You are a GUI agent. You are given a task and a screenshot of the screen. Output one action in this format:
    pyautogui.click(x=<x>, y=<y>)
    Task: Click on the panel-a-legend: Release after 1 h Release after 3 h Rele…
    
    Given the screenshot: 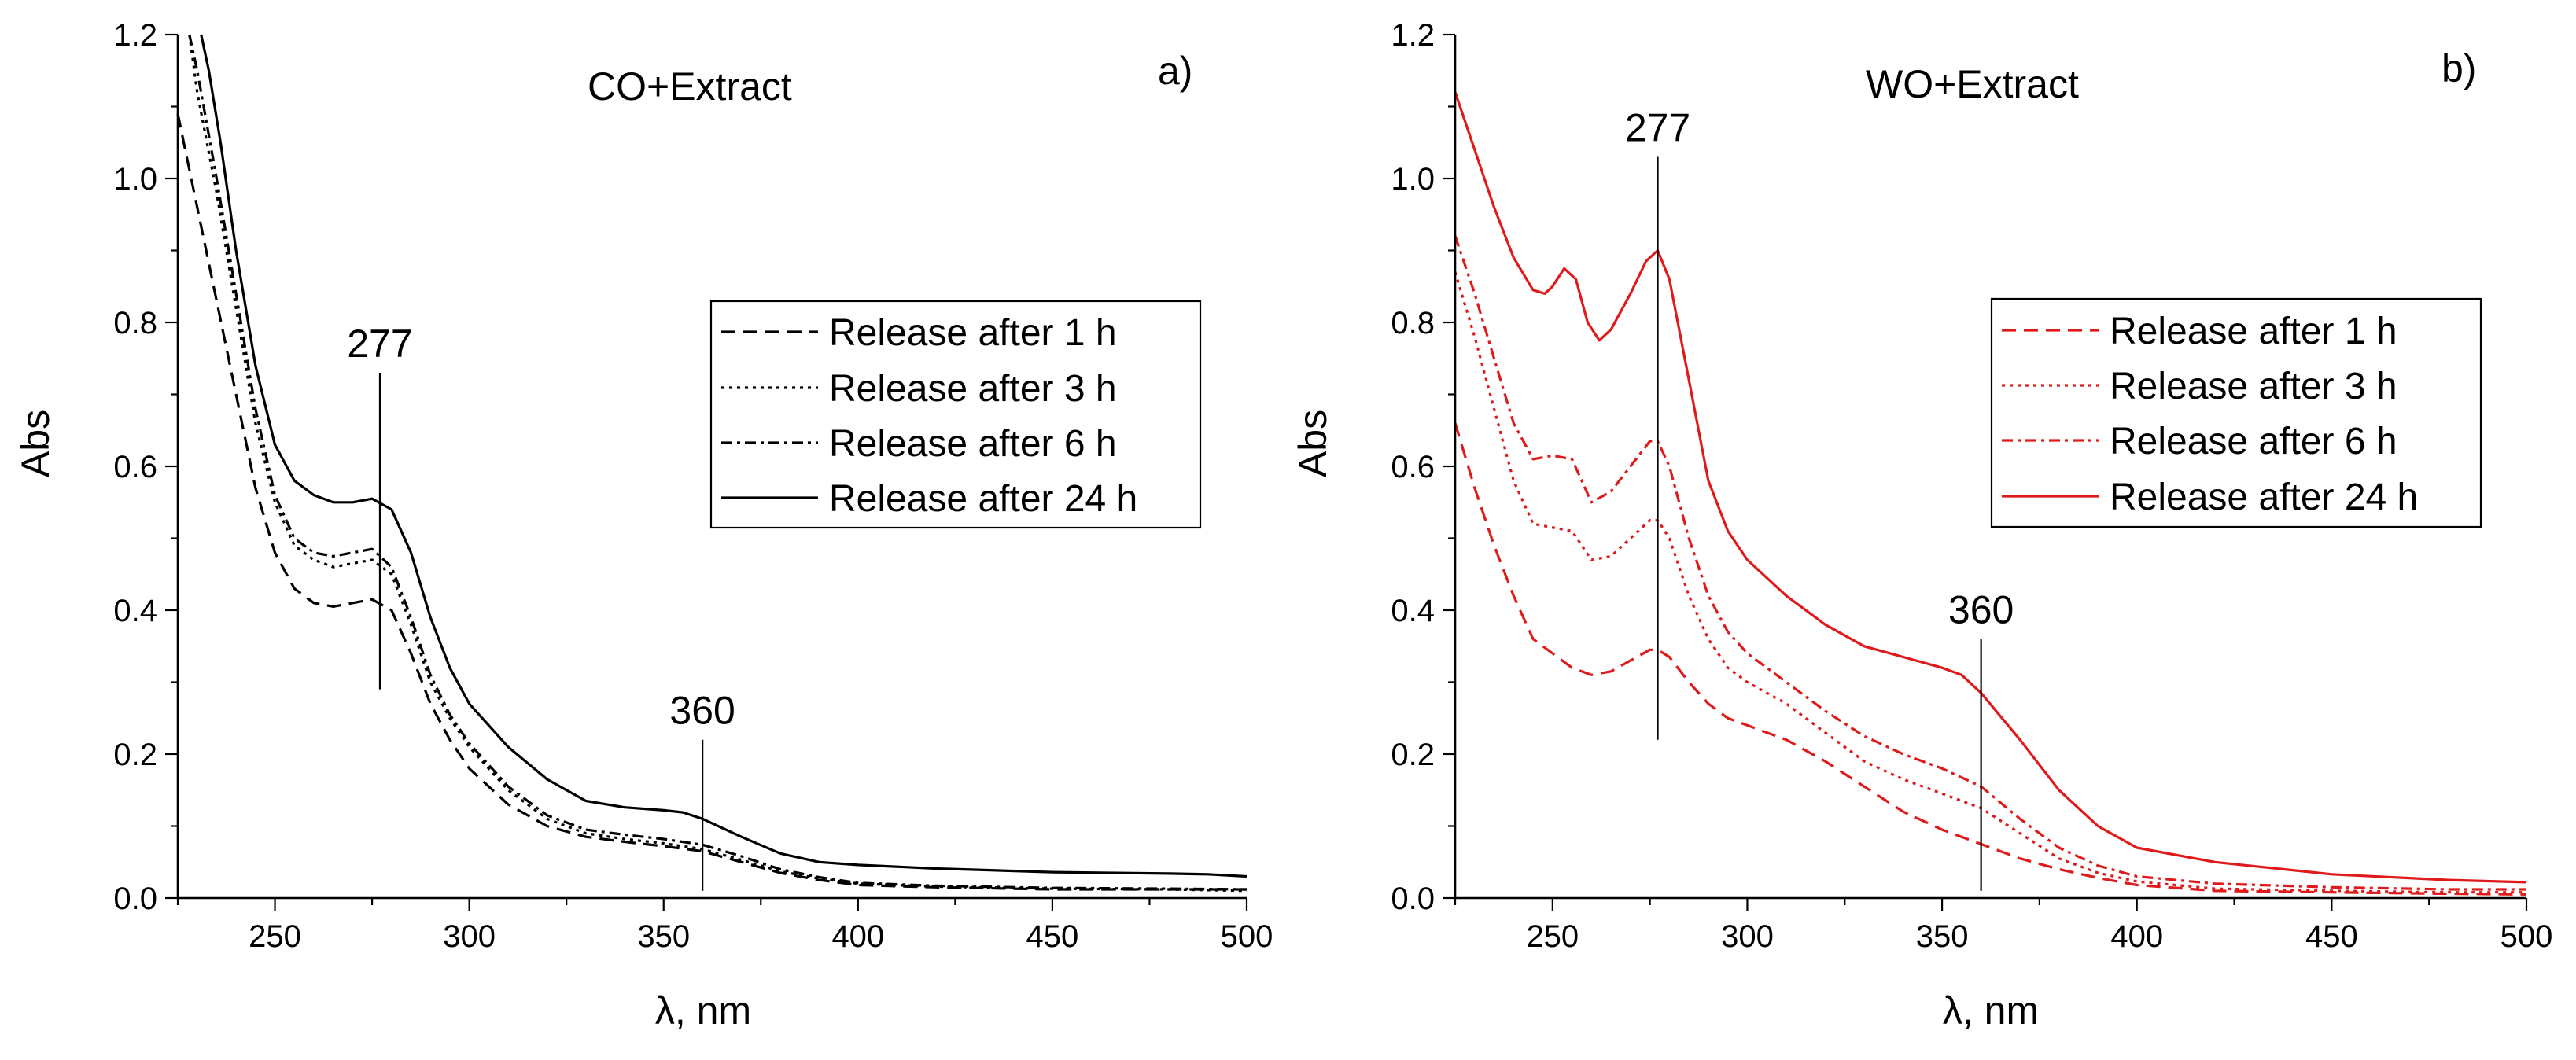 What is the action you would take?
    pyautogui.click(x=955, y=414)
    